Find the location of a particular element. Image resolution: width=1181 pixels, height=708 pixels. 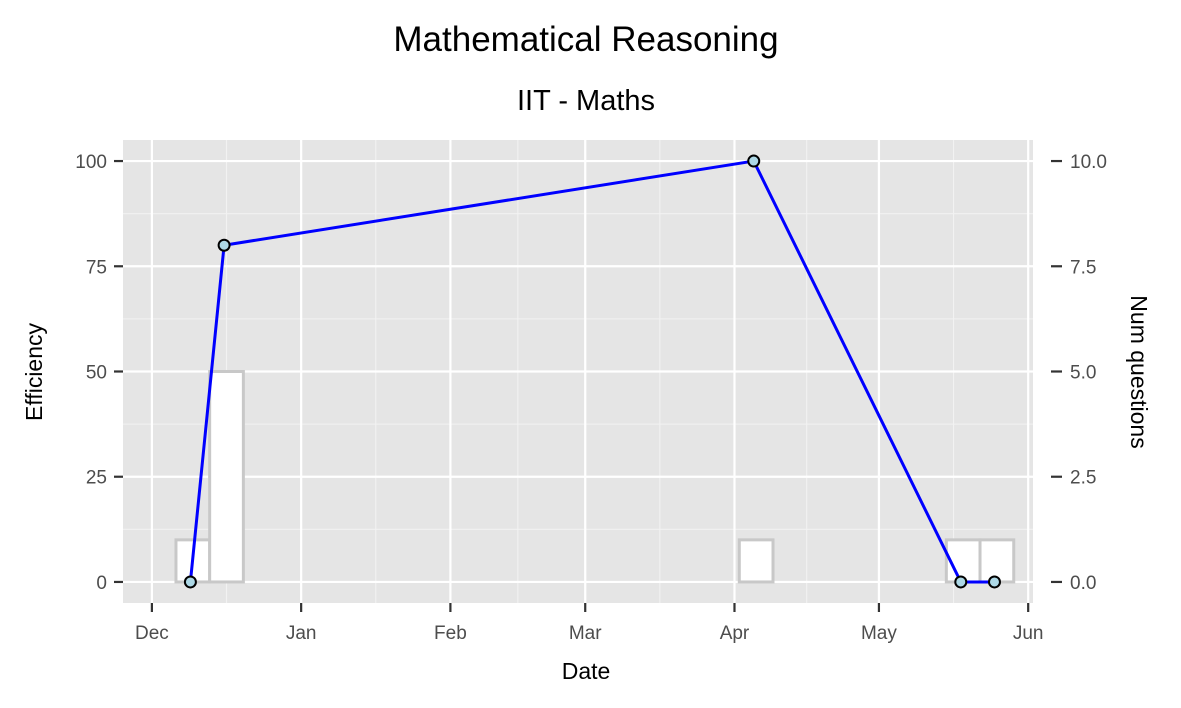

y-tick-label: 50 is located at coordinates (96, 373).